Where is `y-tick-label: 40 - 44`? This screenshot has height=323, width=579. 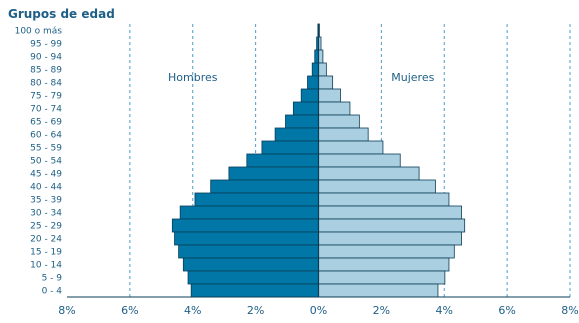
y-tick-label: 40 - 44 is located at coordinates (46, 188).